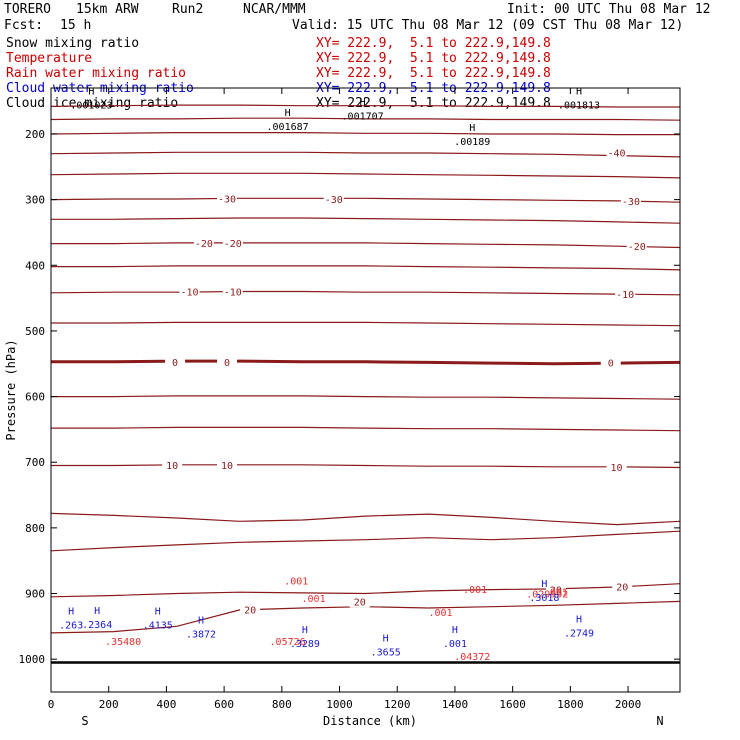 This screenshot has height=740, width=740. Describe the element at coordinates (616, 153) in the screenshot. I see `temperature-label: -40` at that location.